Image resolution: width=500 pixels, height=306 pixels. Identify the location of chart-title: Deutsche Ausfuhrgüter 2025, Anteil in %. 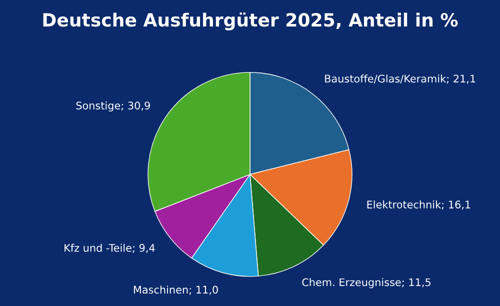
(250, 21).